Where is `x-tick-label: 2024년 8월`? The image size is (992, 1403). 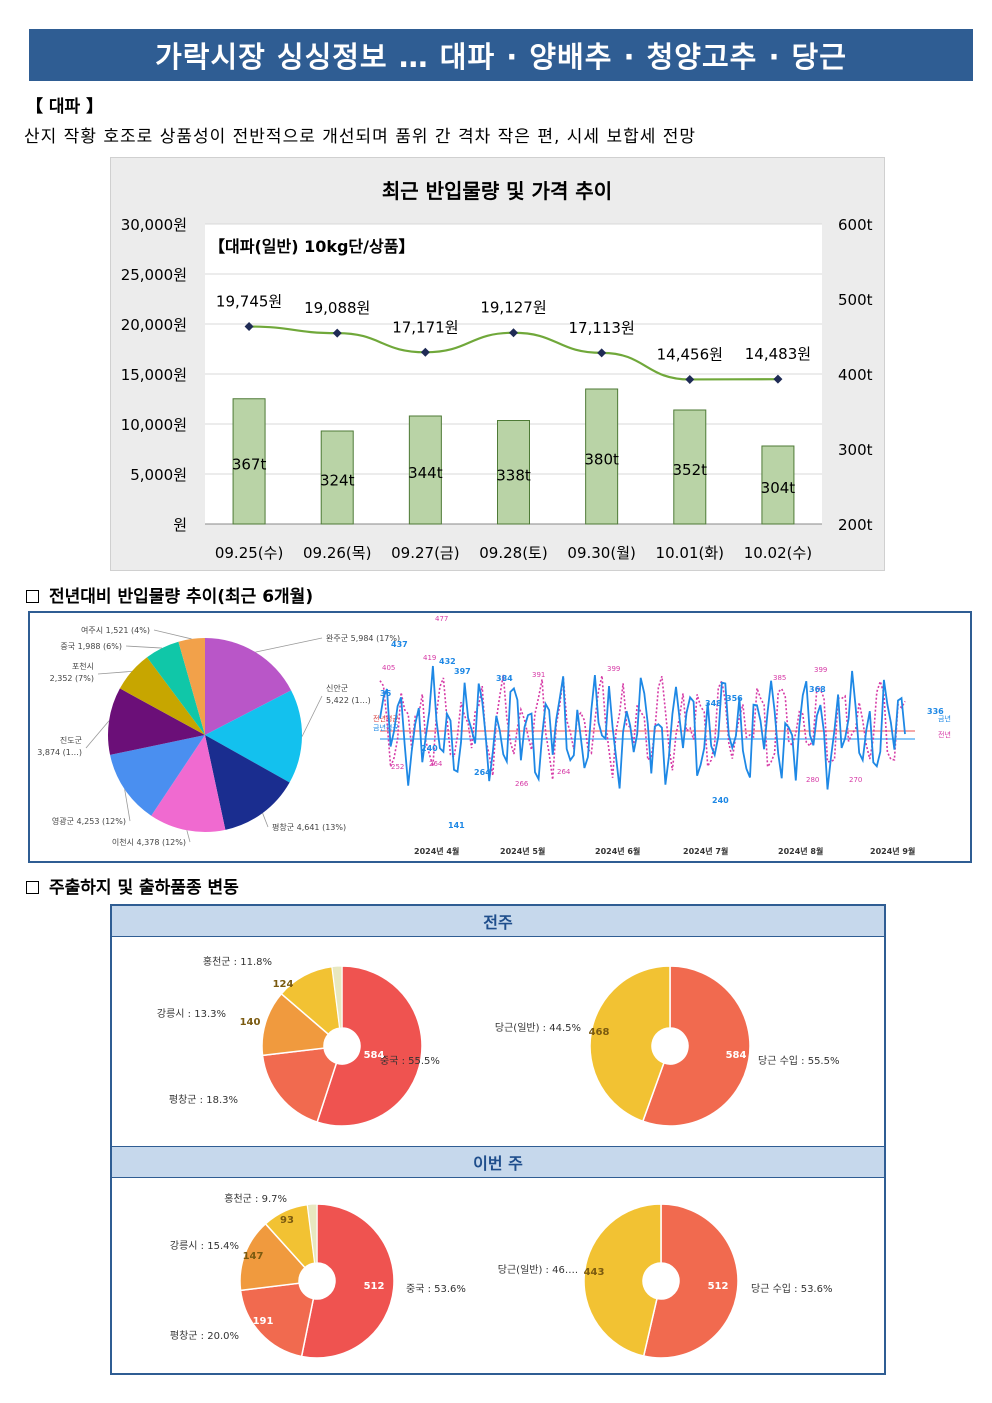 x-tick-label: 2024년 8월 is located at coordinates (800, 851).